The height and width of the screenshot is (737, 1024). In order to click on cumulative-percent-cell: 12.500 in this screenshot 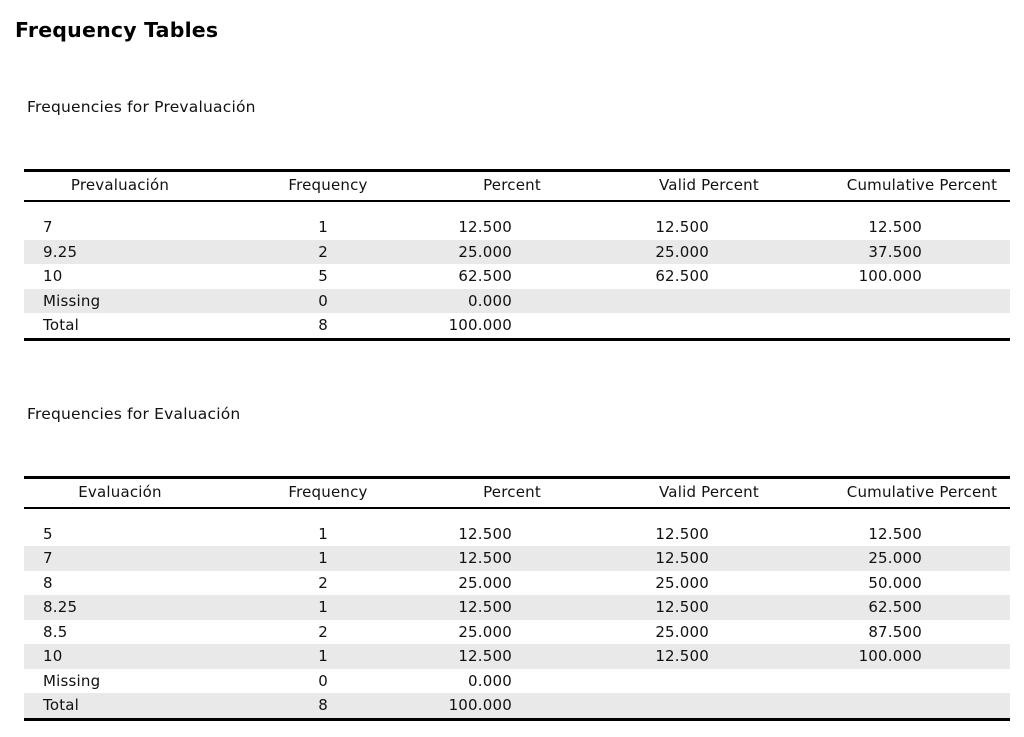, I will do `click(922, 527)`.